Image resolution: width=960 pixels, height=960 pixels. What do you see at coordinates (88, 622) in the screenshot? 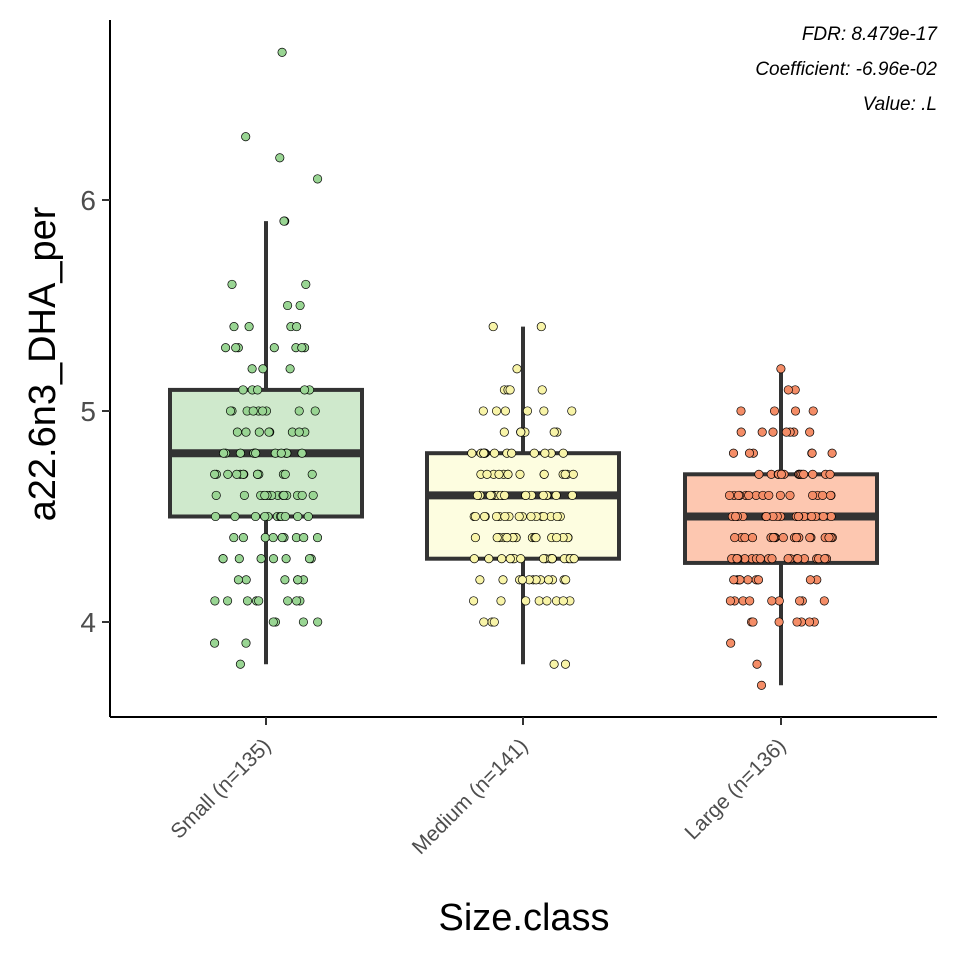
I see `y-tick-label: 4` at bounding box center [88, 622].